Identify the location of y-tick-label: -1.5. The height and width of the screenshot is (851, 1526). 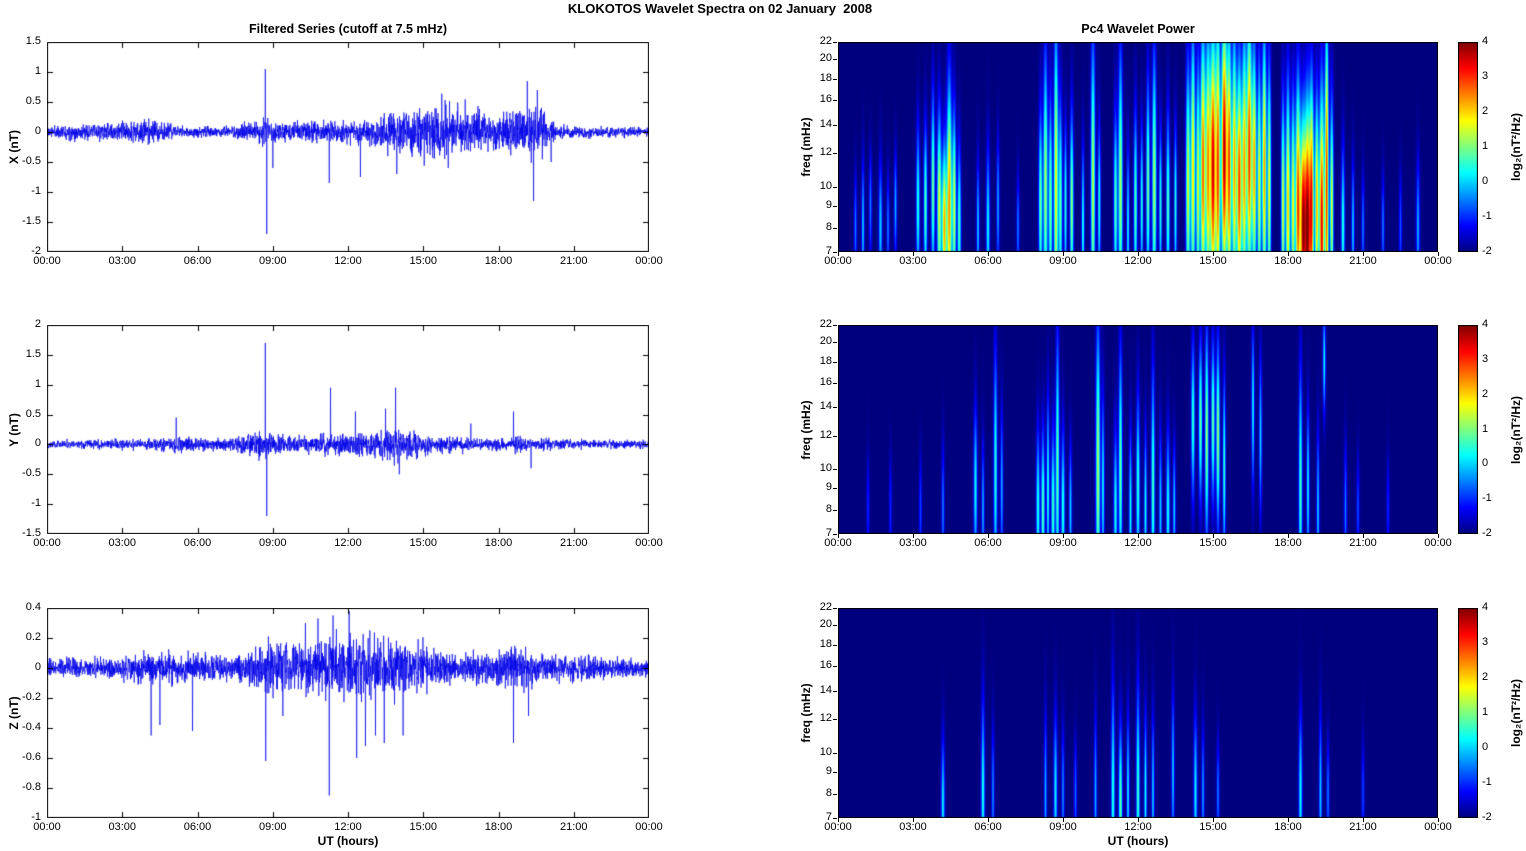
(31, 533).